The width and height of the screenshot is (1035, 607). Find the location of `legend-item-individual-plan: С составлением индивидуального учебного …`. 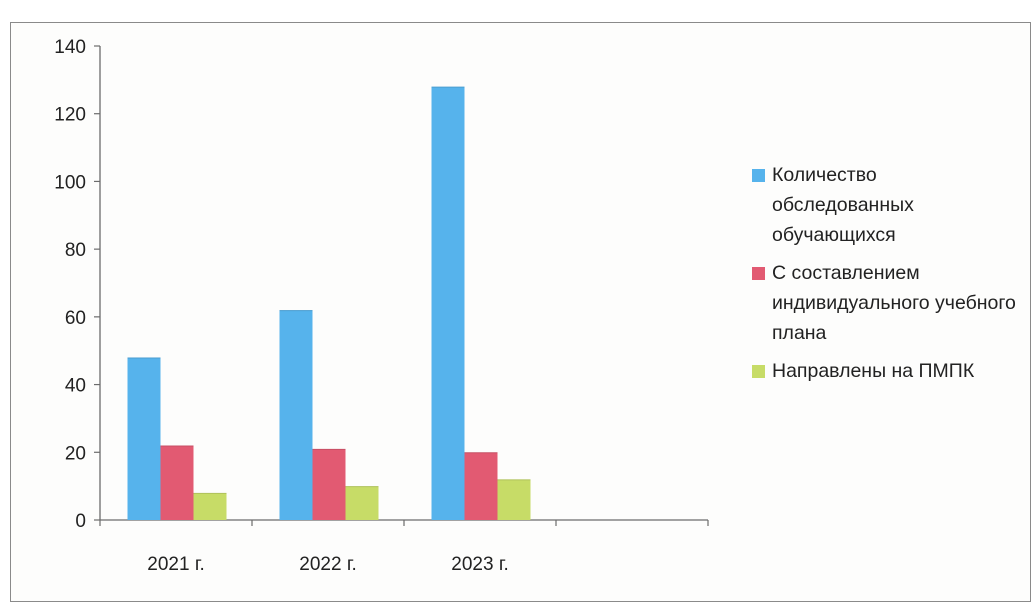

legend-item-individual-plan: С составлением индивидуального учебного … is located at coordinates (887, 303).